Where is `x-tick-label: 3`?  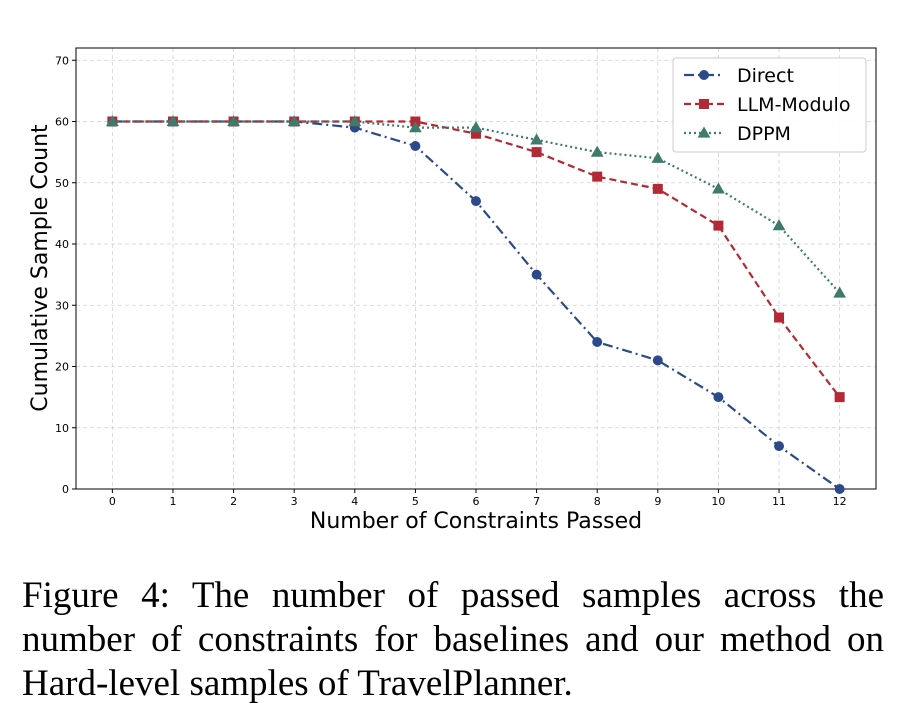
x-tick-label: 3 is located at coordinates (294, 501).